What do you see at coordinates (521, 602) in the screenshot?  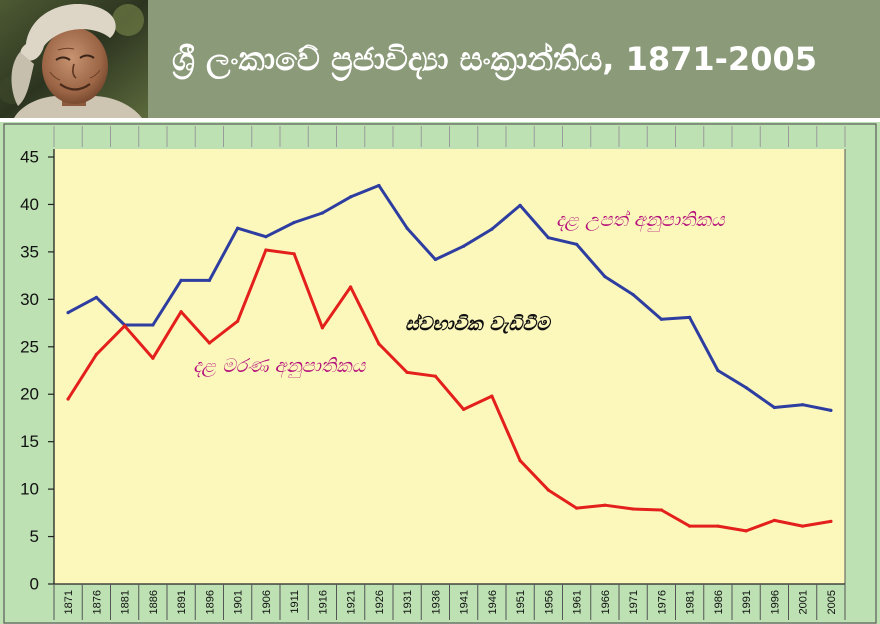 I see `x-tick-label: 1951` at bounding box center [521, 602].